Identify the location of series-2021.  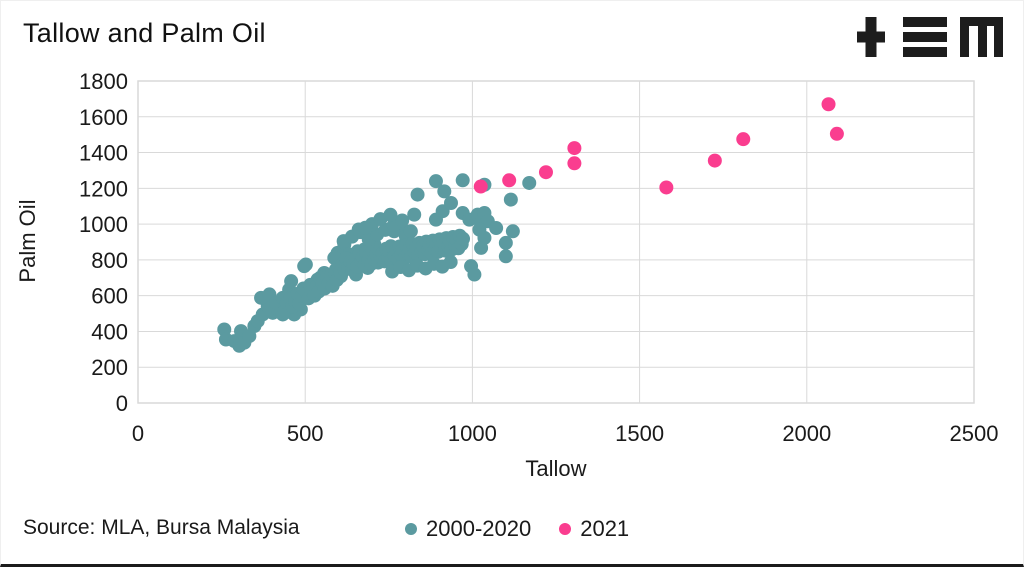
(658, 146).